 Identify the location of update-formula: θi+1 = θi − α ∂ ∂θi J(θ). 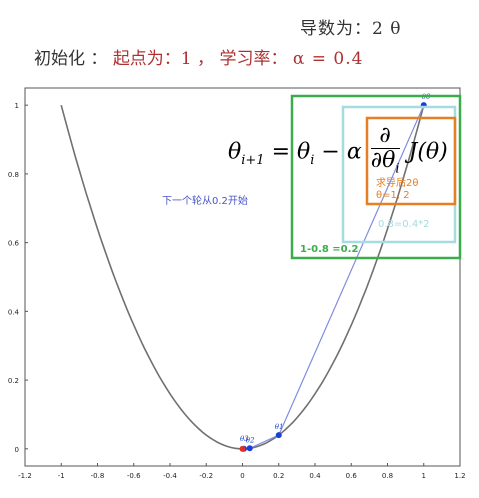
(338, 152).